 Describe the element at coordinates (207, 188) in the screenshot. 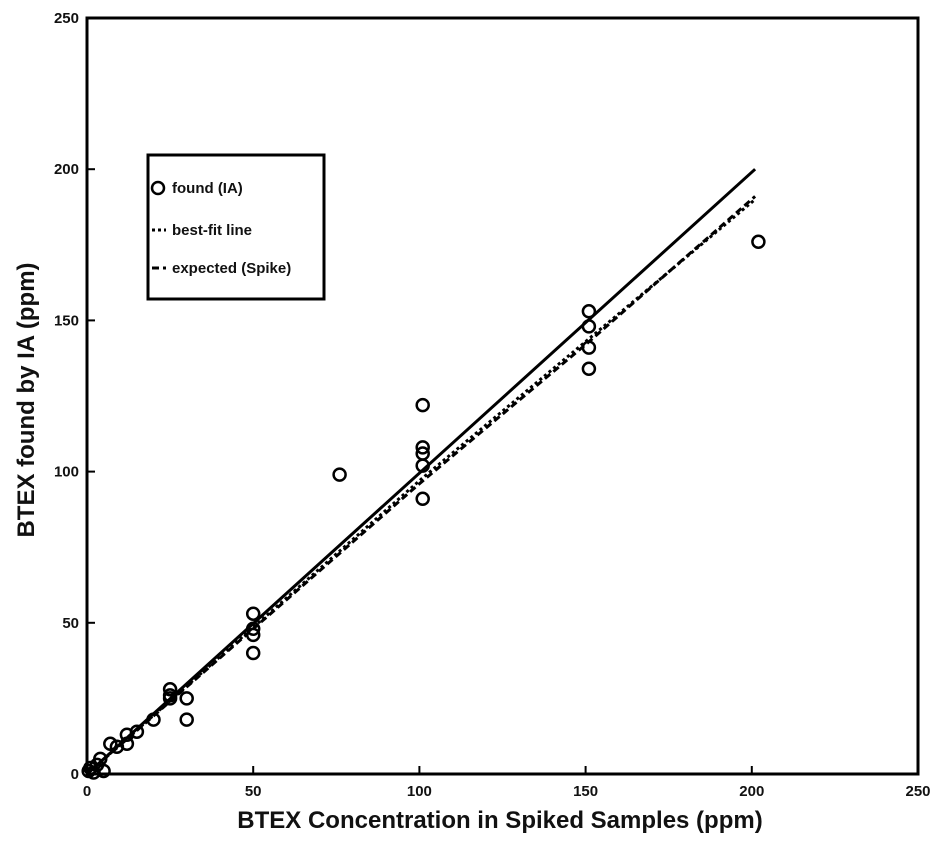

I see `legend-label-found: found (IA)` at that location.